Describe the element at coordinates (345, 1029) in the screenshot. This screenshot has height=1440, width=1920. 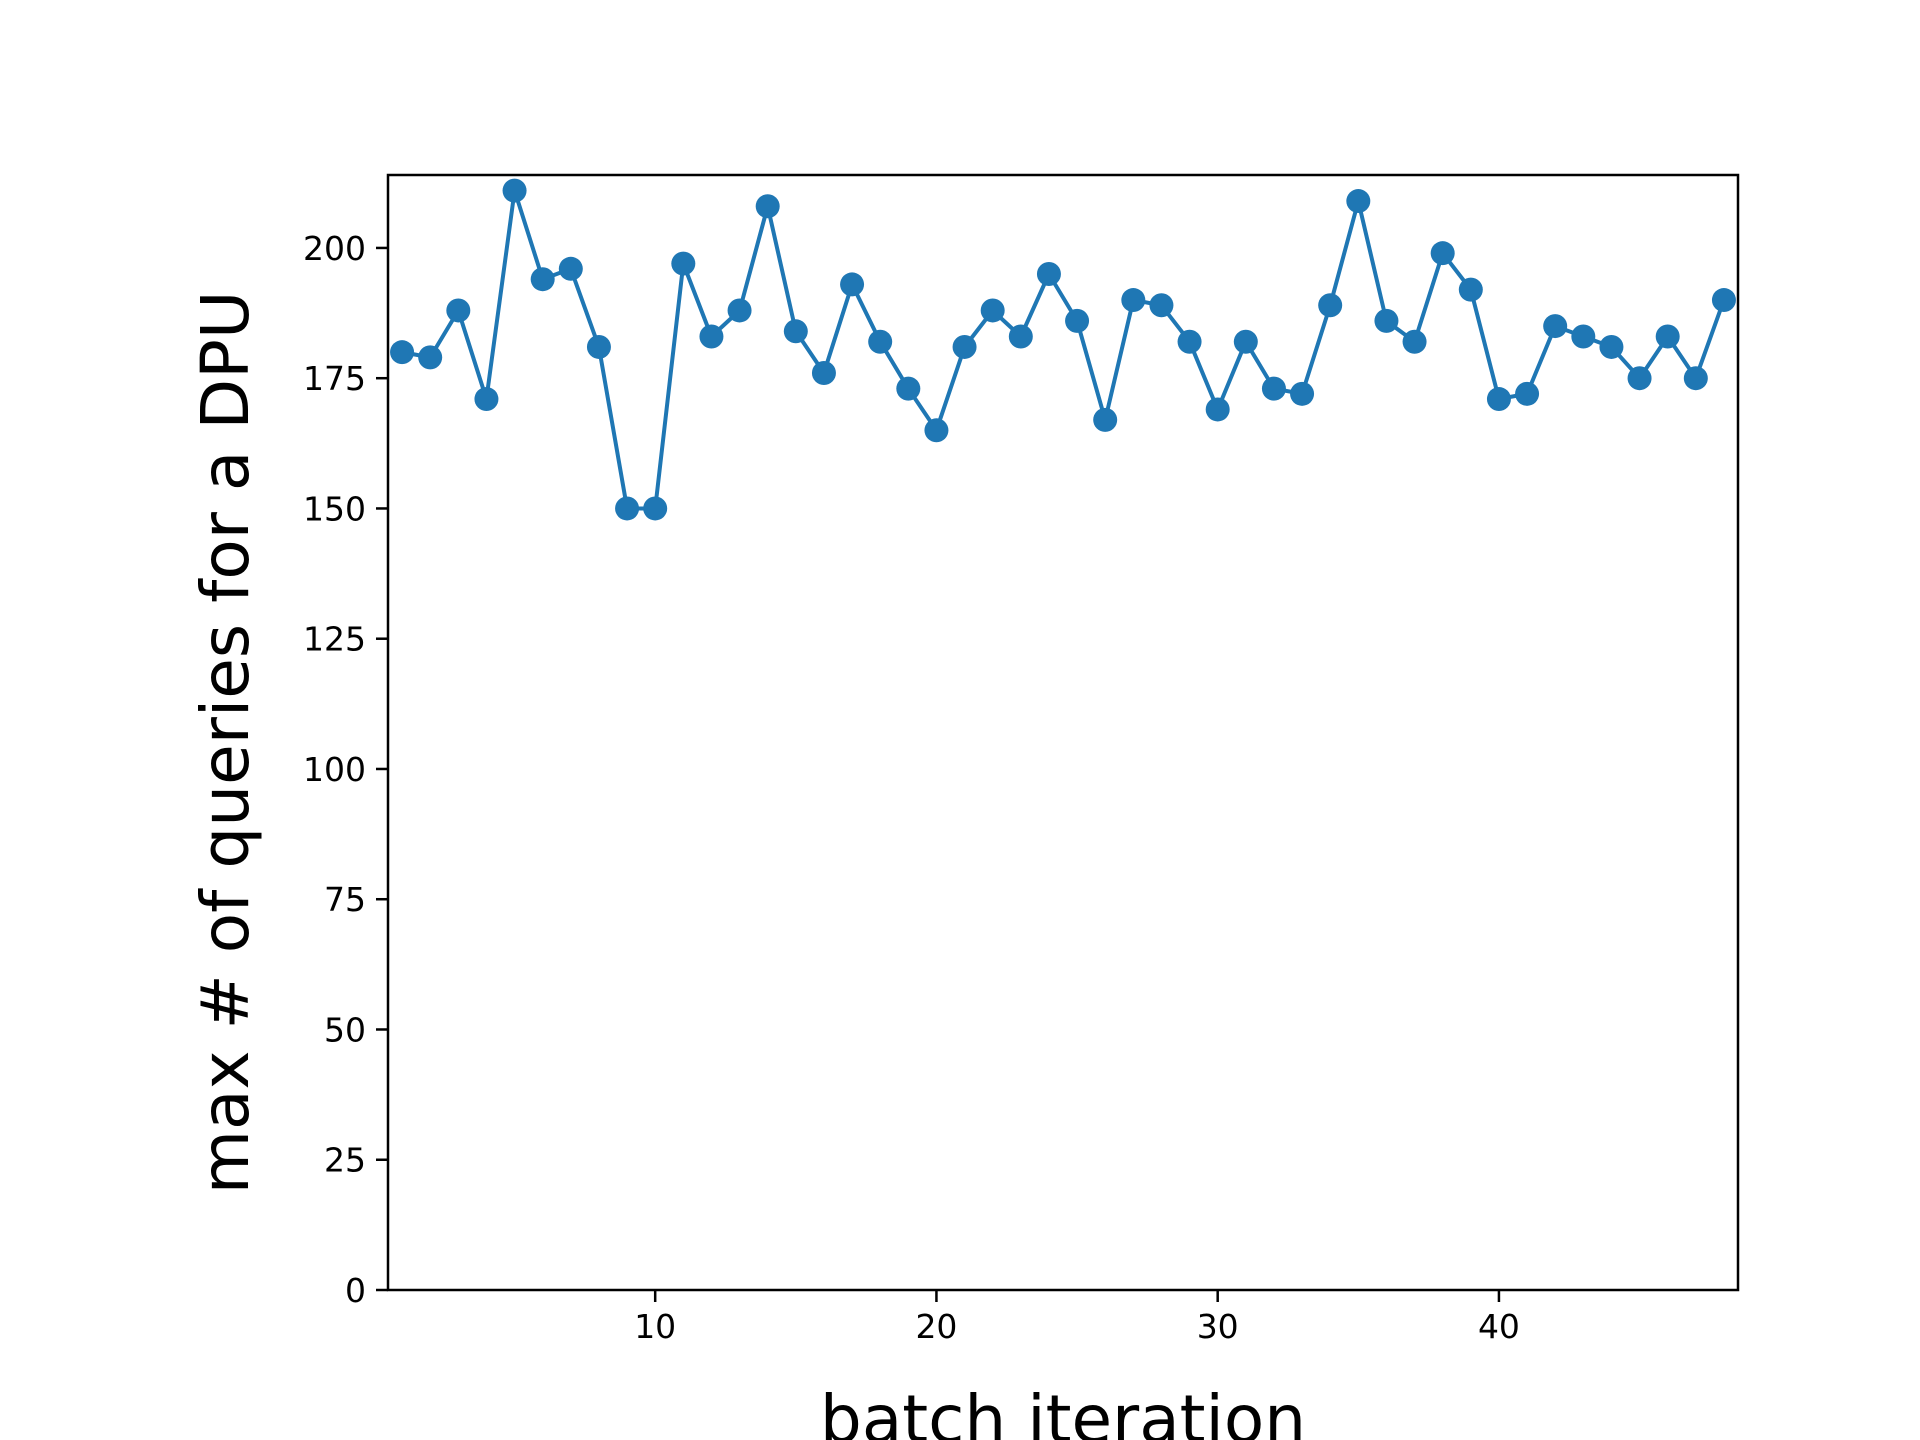
I see `y-tick-label: 50` at that location.